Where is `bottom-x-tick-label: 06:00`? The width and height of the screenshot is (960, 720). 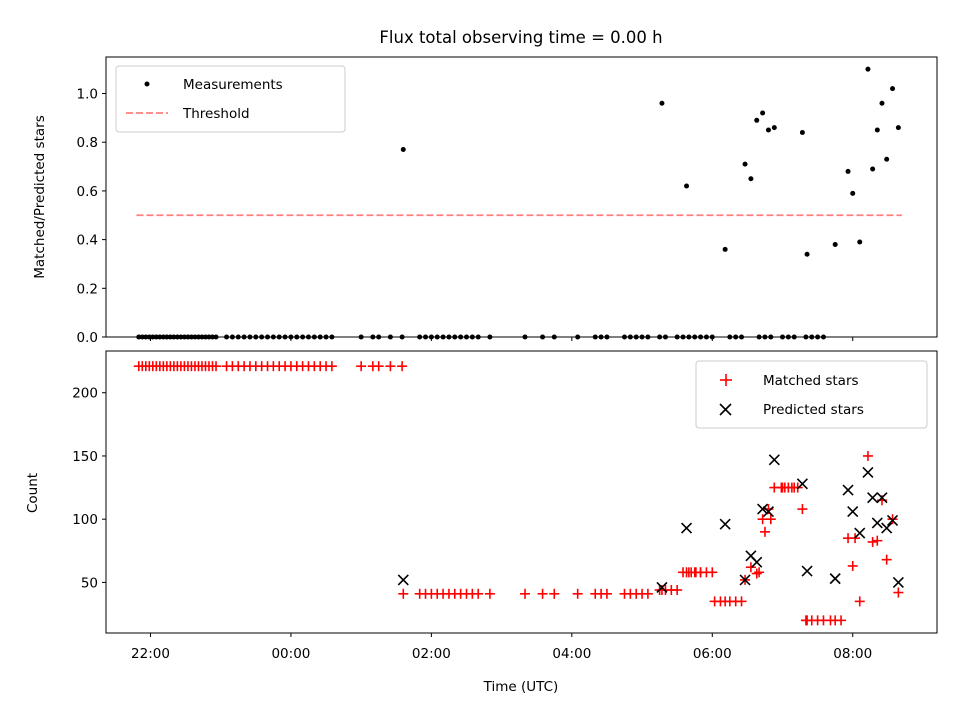 bottom-x-tick-label: 06:00 is located at coordinates (712, 654).